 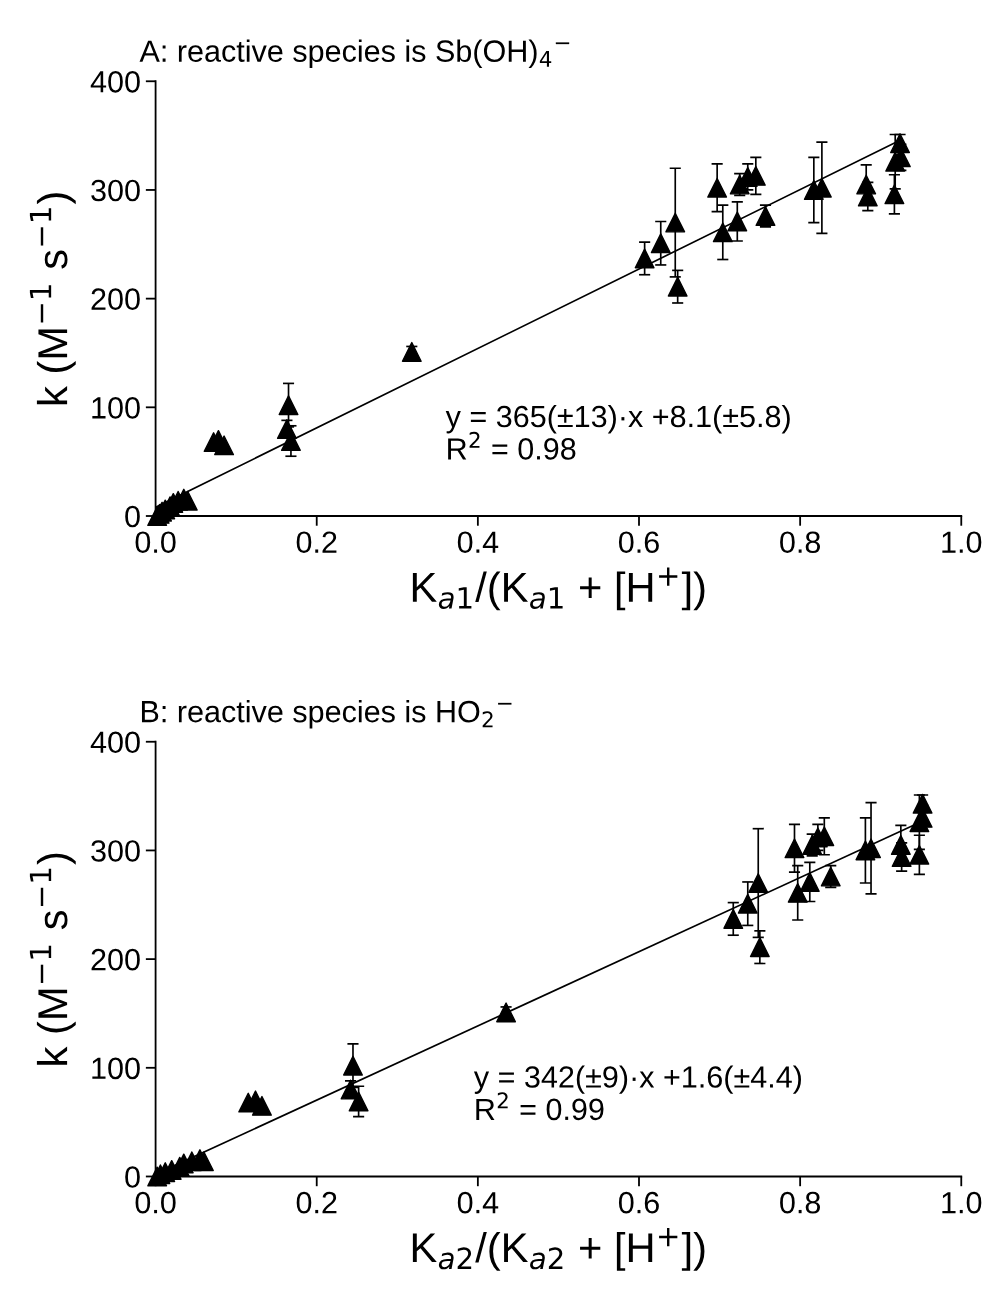 What do you see at coordinates (326, 714) in the screenshot?
I see `chart-title: B: reactive species is HO$_{2}$$^{−}$` at bounding box center [326, 714].